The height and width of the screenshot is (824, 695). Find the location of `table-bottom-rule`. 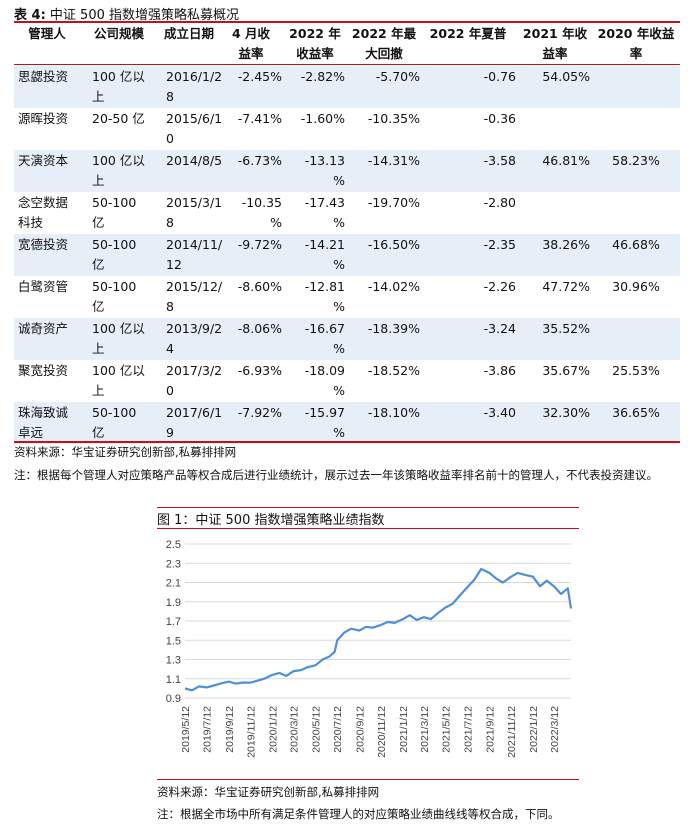

table-bottom-rule is located at coordinates (347, 442).